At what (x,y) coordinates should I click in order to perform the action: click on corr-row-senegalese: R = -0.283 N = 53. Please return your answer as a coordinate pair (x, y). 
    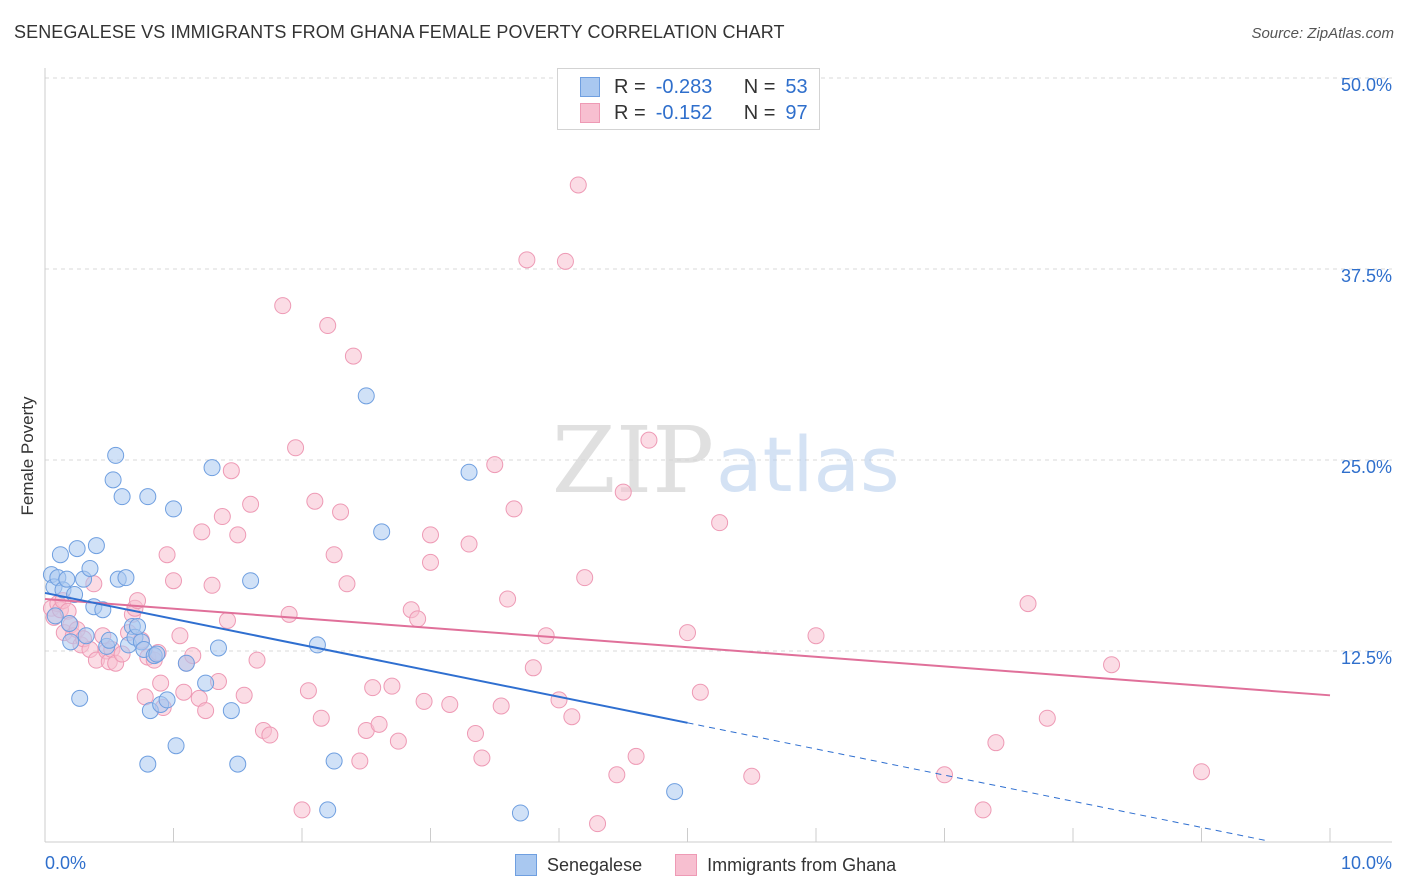
    Looking at the image, I should click on (694, 87).